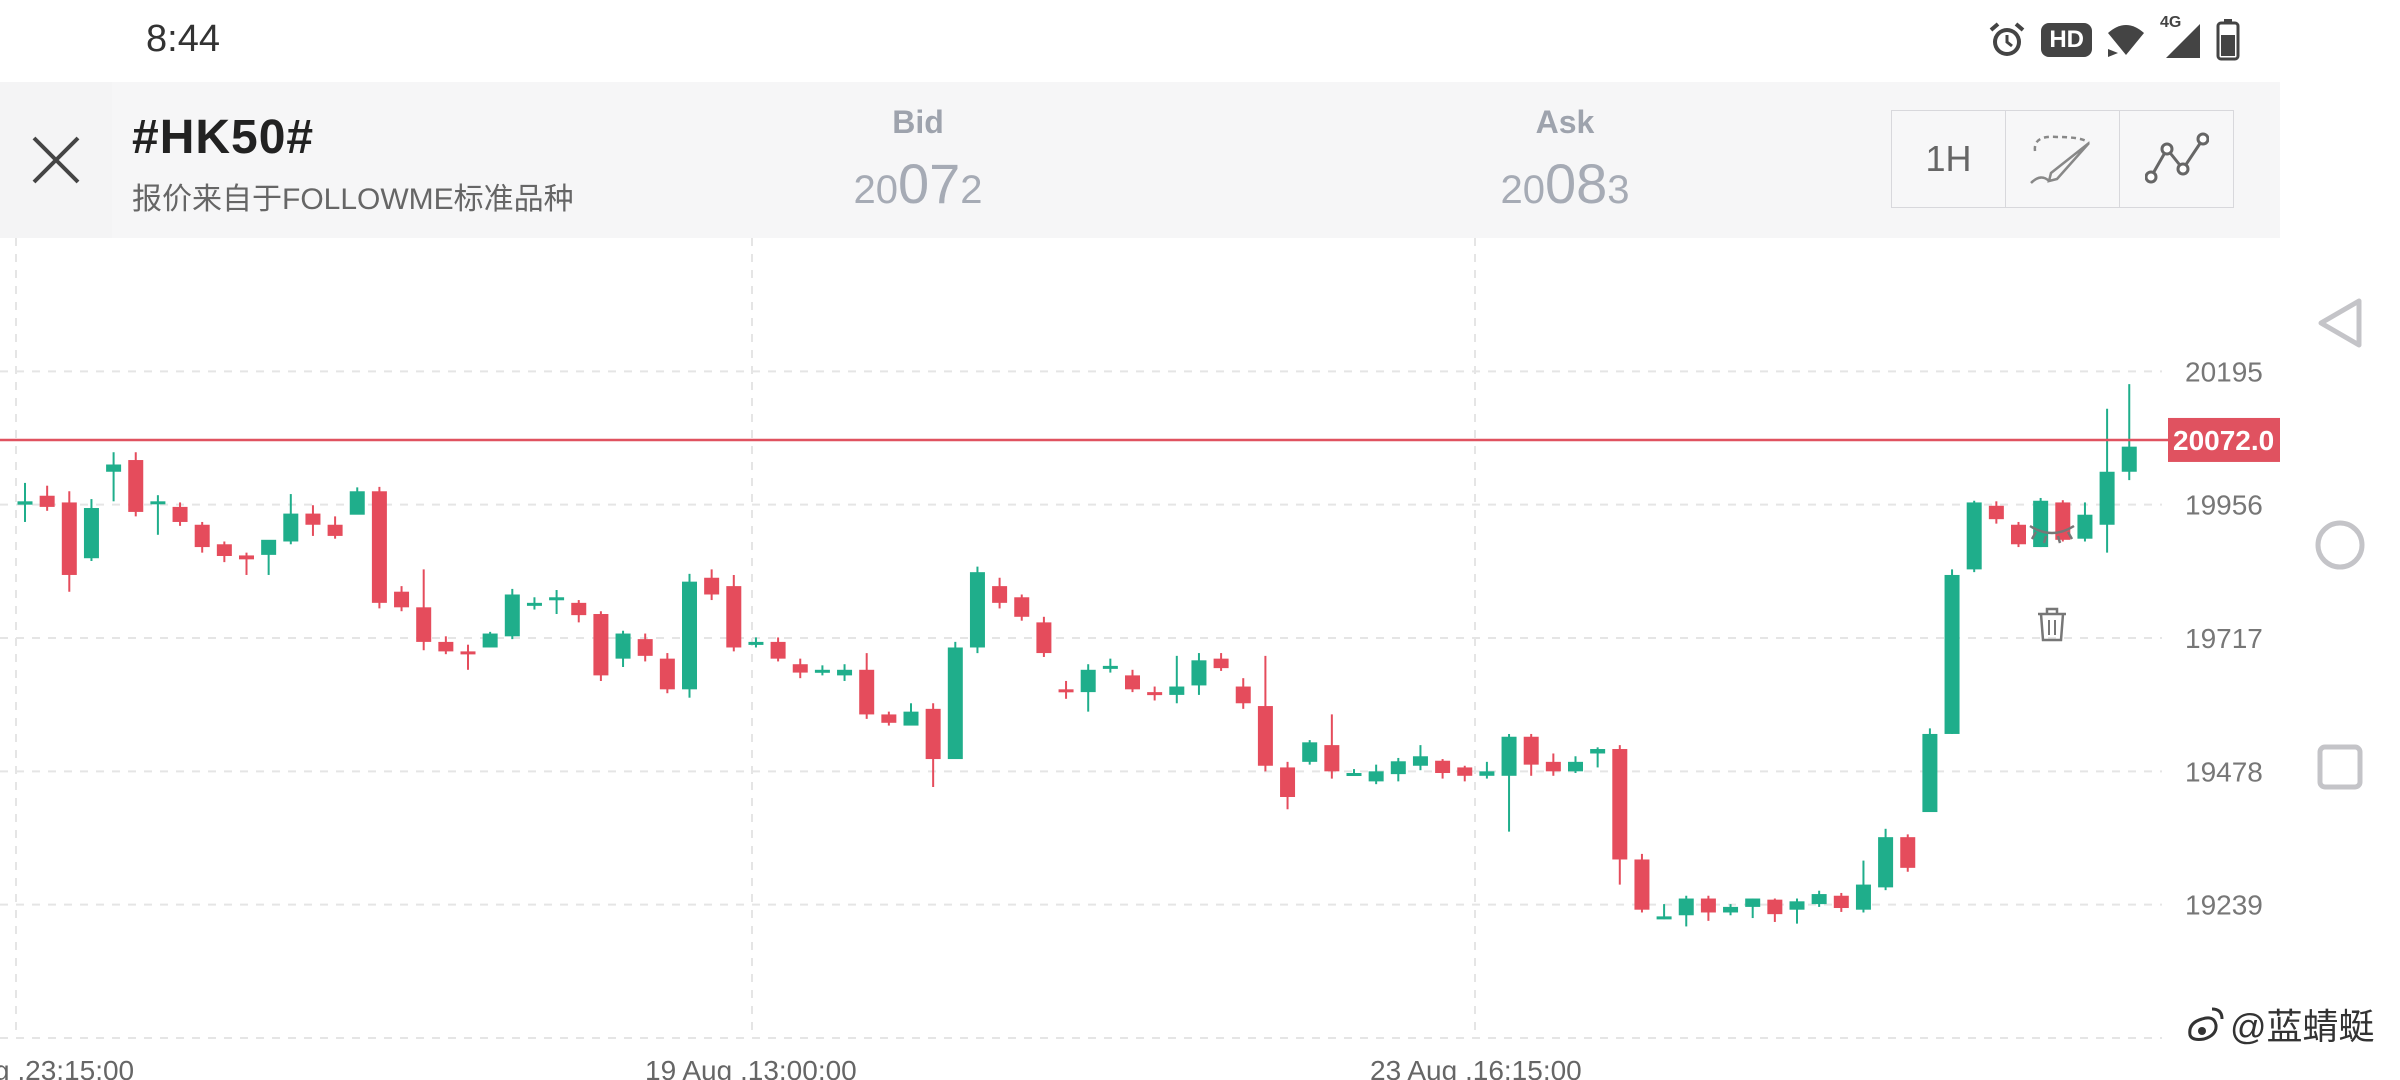 This screenshot has height=1080, width=2400. Describe the element at coordinates (2052, 534) in the screenshot. I see `hide-drawings-button` at that location.